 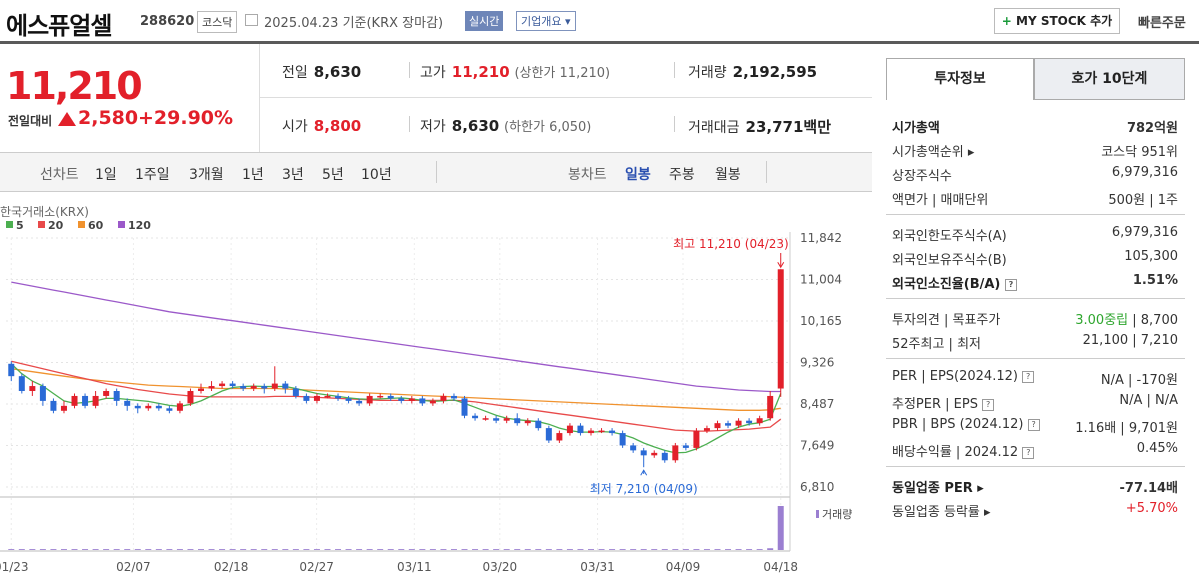 I want to click on high-price: 고가 11,210 (상한가 11,210), so click(x=515, y=72).